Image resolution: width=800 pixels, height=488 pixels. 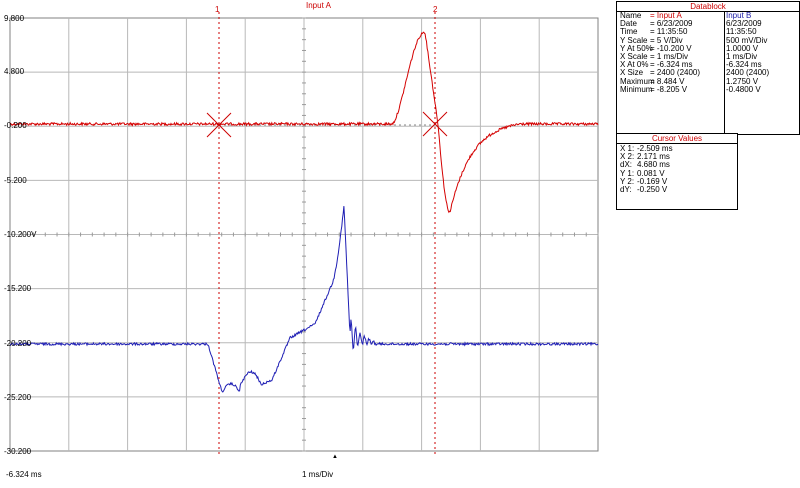 What do you see at coordinates (335, 457) in the screenshot?
I see `trigger-marker-icon: ▲` at bounding box center [335, 457].